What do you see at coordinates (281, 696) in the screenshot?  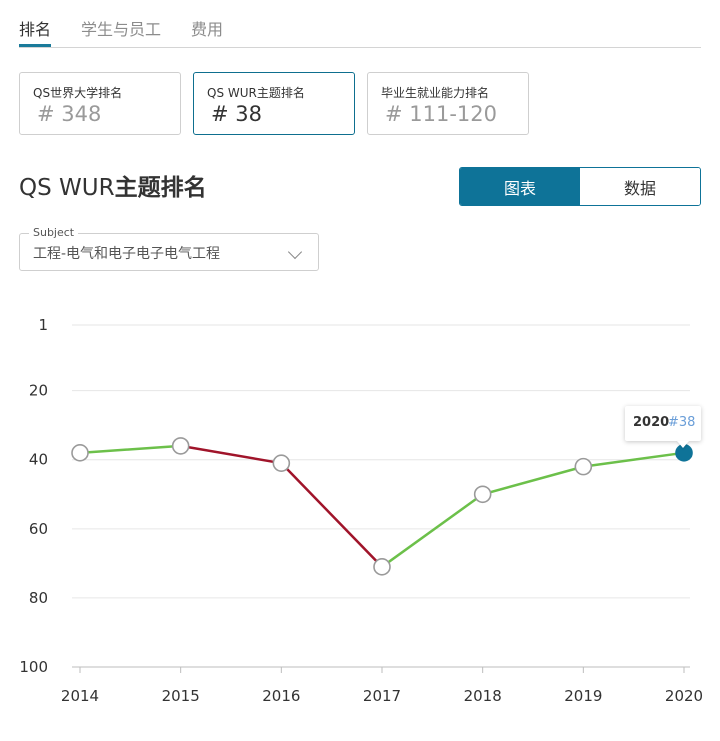 I see `x-tick-label: 2016` at bounding box center [281, 696].